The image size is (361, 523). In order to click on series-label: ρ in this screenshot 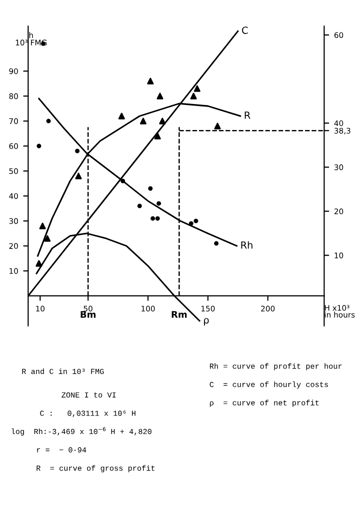, I will do `click(206, 322)`.